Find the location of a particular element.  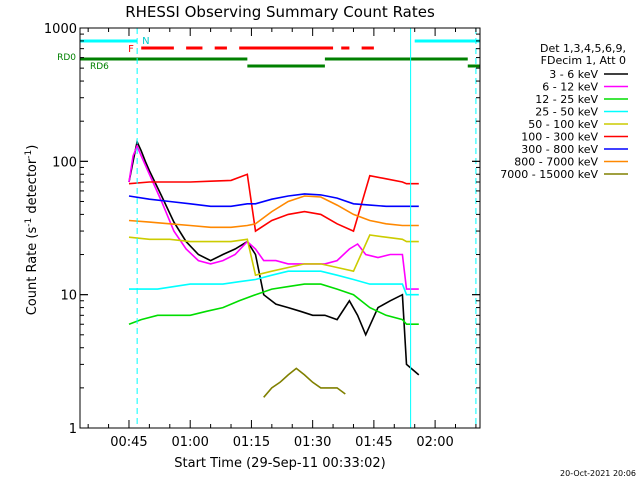

legend-header-0: Det 1,3,4,5,6,9, is located at coordinates (583, 48).